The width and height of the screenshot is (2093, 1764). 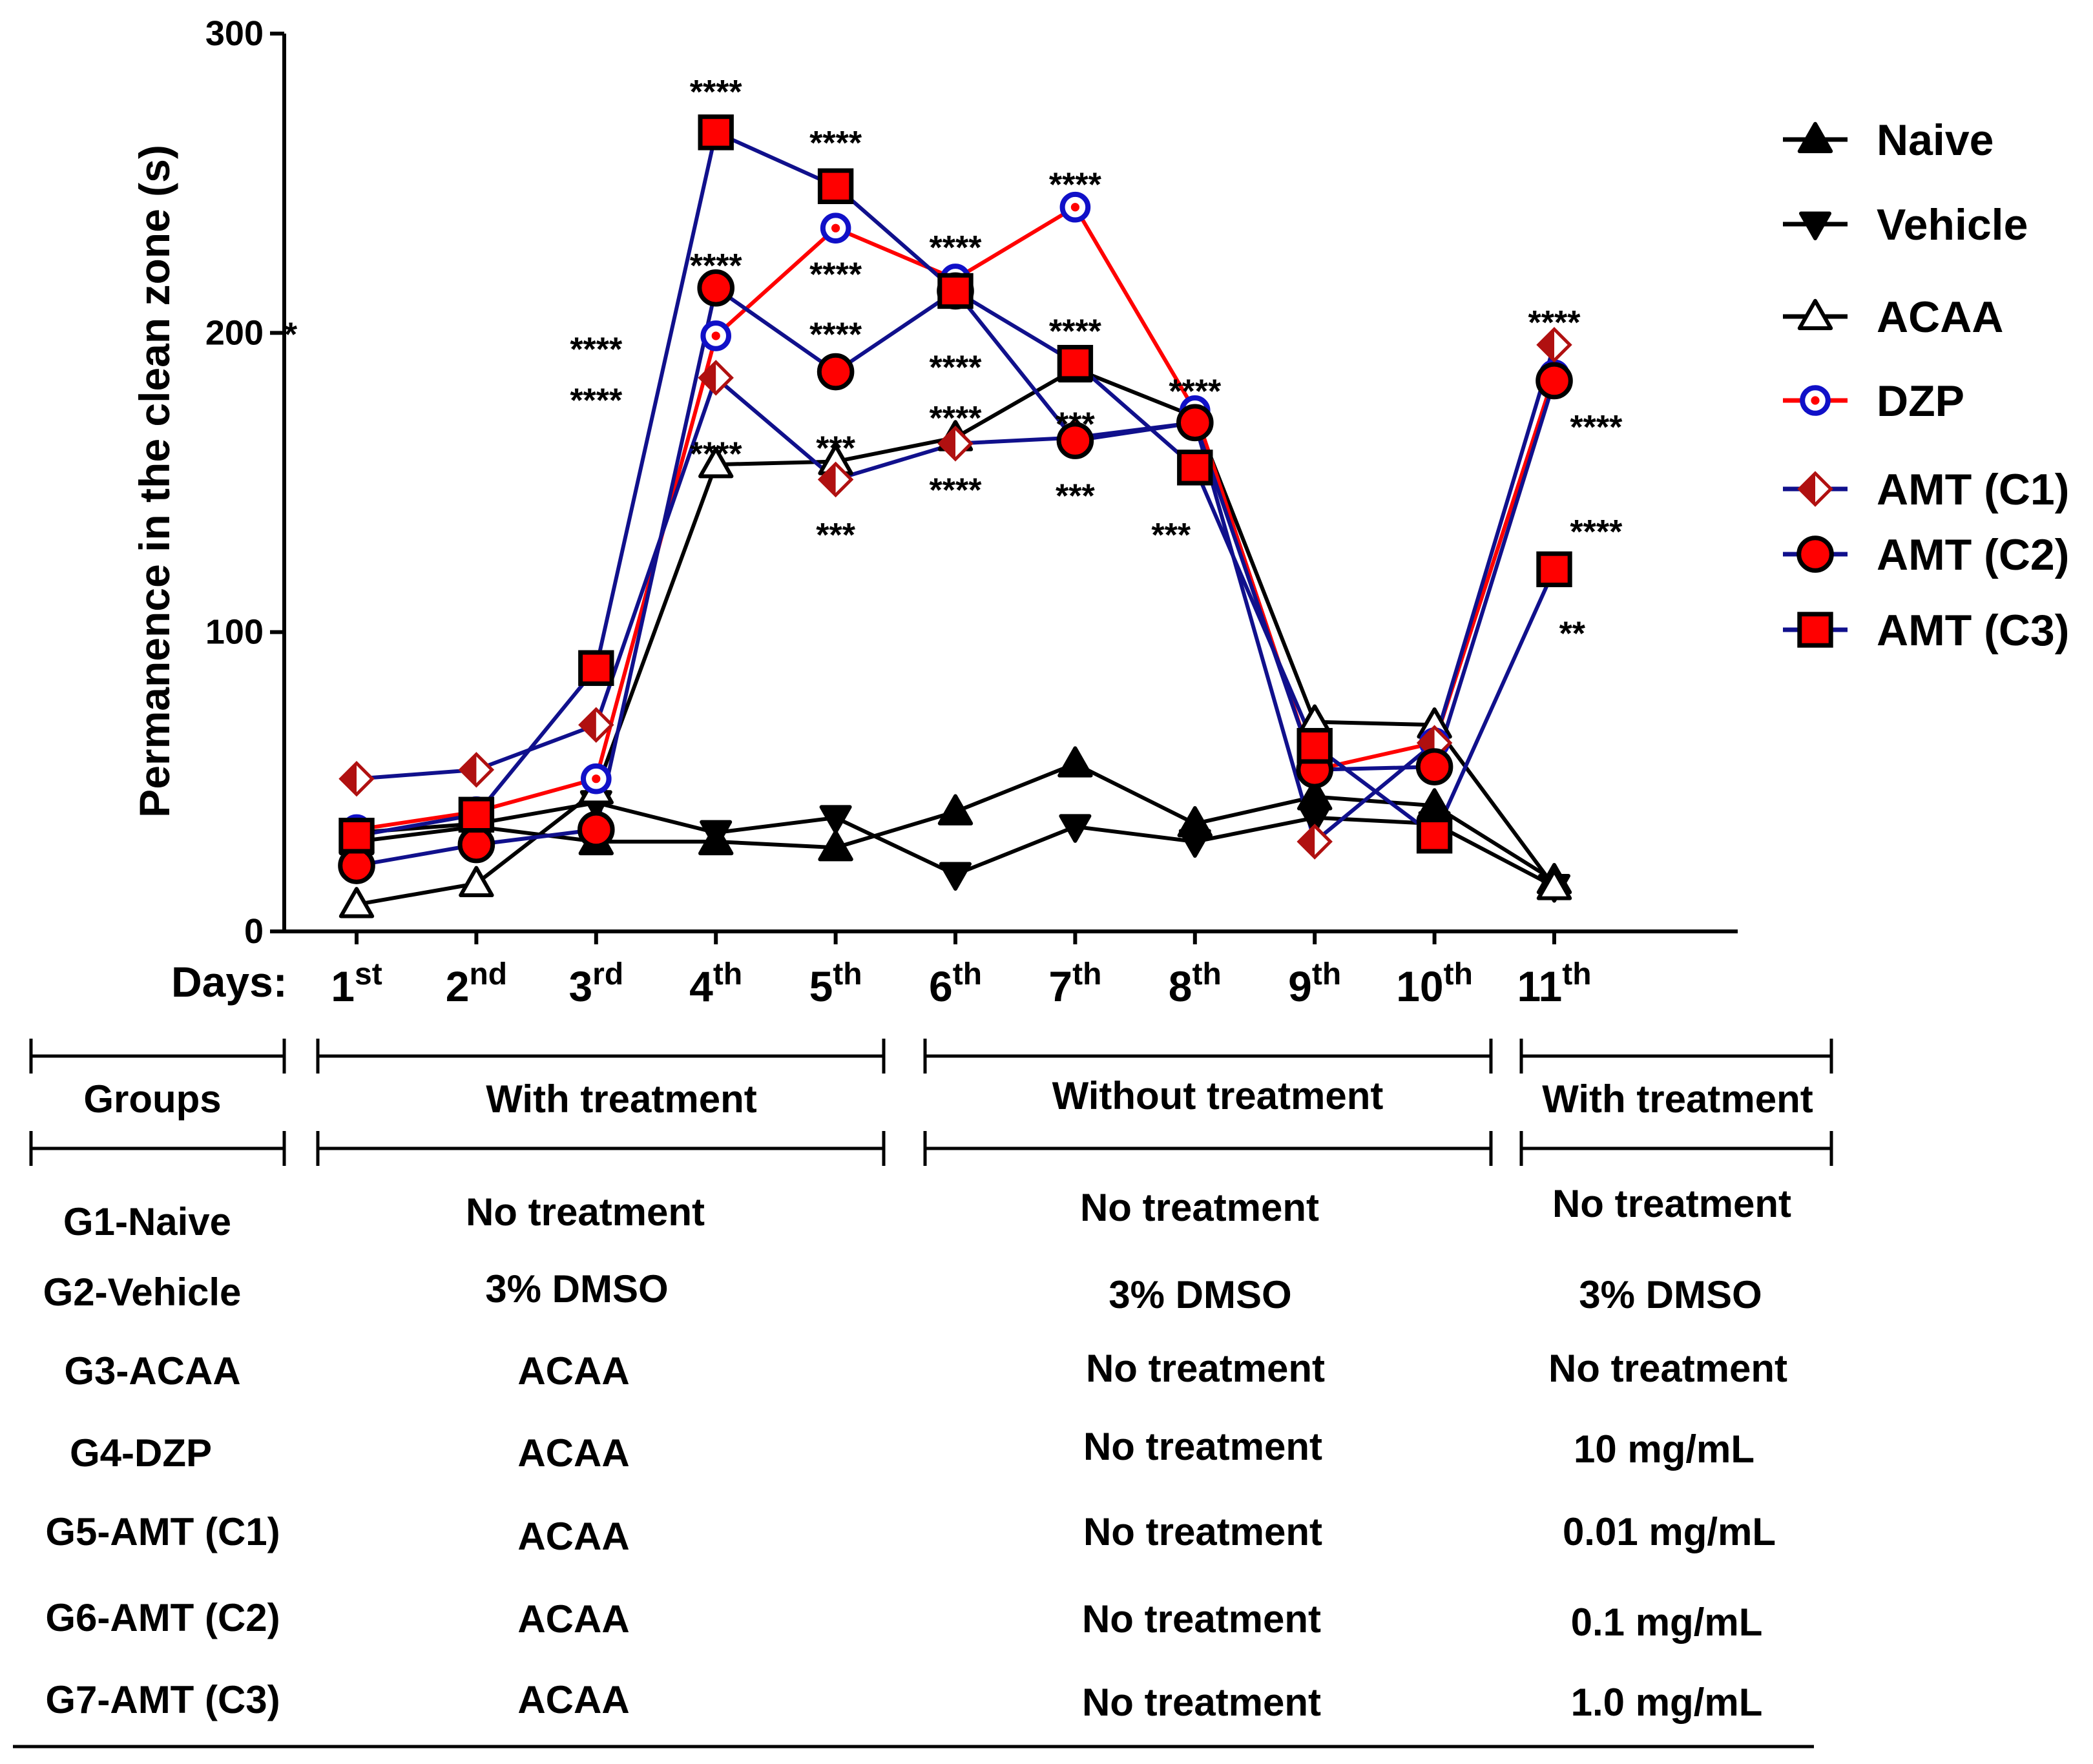 I want to click on x-tick-label: 2nd, so click(x=477, y=983).